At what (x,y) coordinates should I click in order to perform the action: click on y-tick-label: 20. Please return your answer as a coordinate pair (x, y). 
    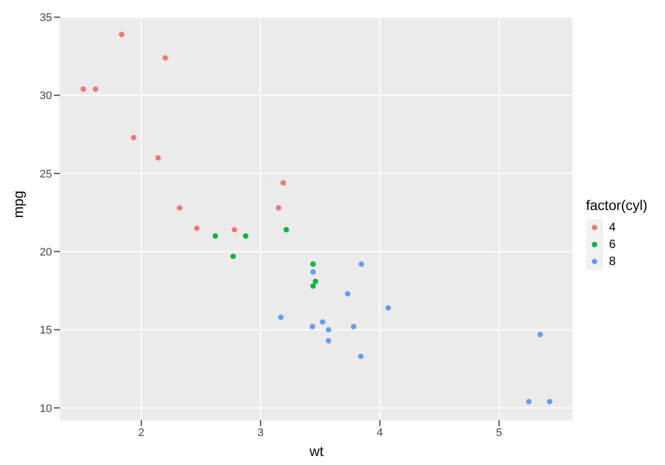
    Looking at the image, I should click on (46, 252).